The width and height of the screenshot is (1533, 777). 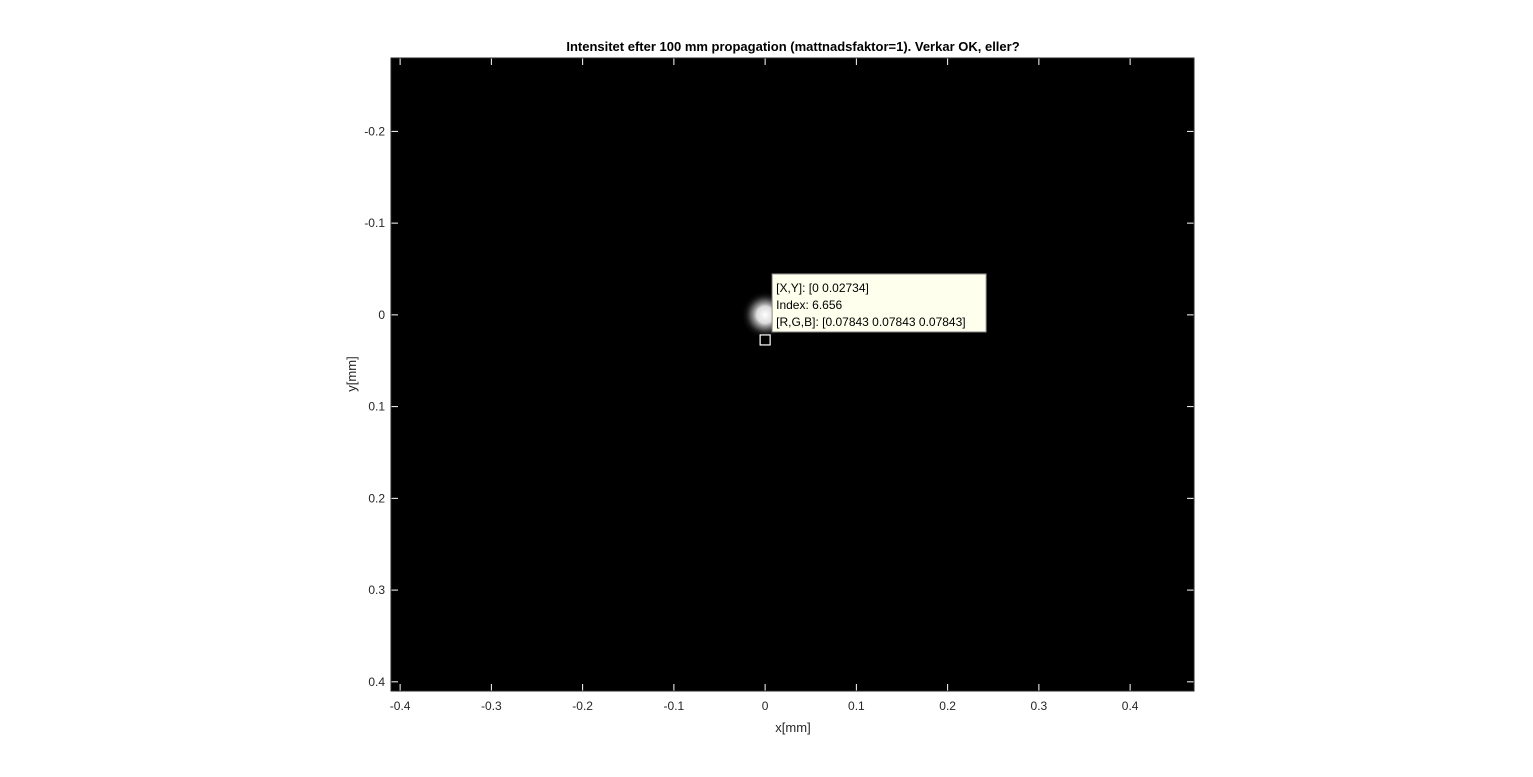 What do you see at coordinates (376, 498) in the screenshot?
I see `y-tick-label: 0.2` at bounding box center [376, 498].